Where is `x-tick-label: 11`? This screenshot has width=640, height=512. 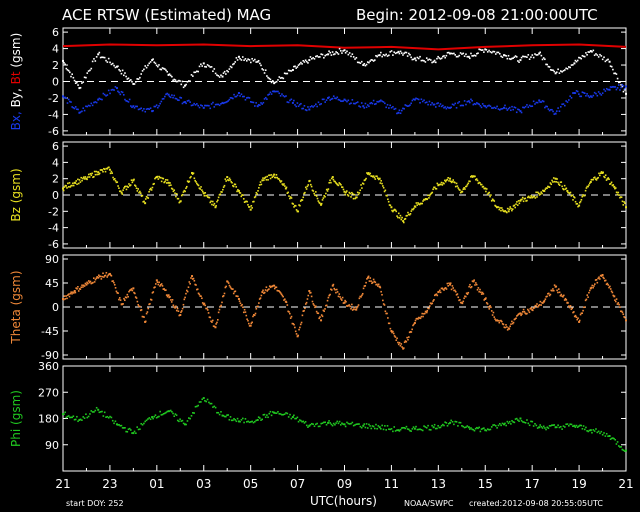 x-tick-label: 11 is located at coordinates (391, 484).